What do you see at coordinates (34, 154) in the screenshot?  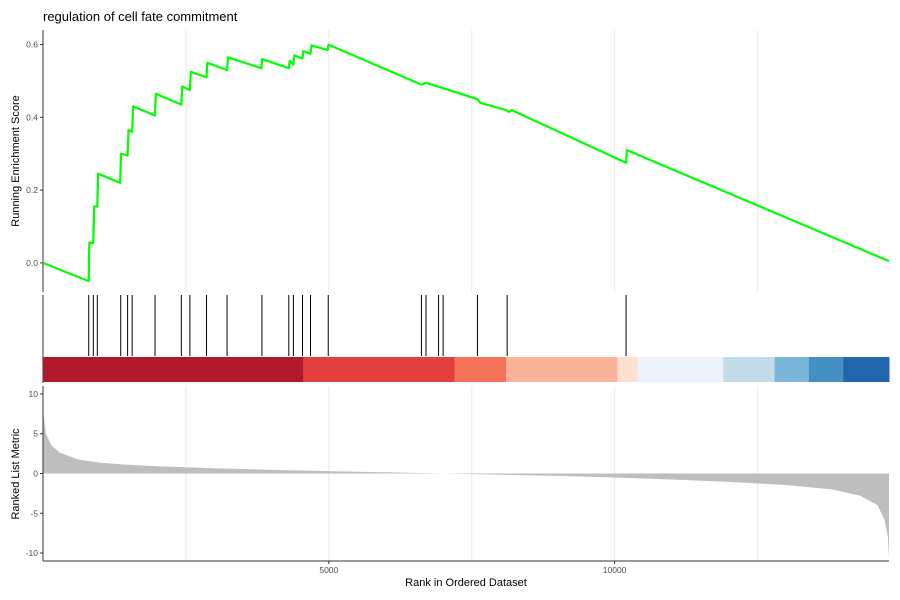 I see `es-y-ticks: 0.0 0.2 0.4 0.6` at bounding box center [34, 154].